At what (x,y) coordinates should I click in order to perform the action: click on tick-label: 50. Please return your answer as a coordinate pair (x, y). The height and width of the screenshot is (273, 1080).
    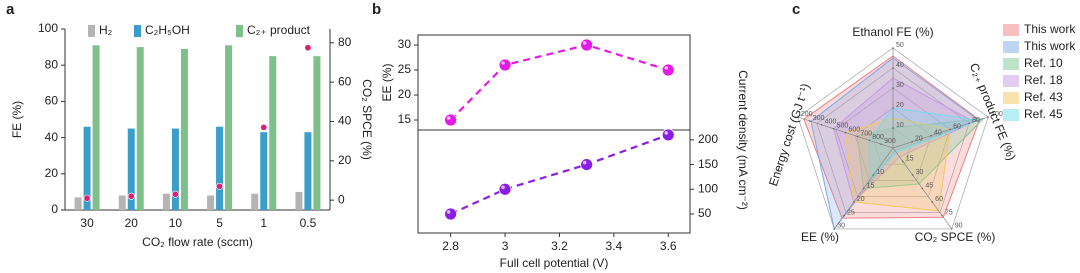
    Looking at the image, I should click on (900, 45).